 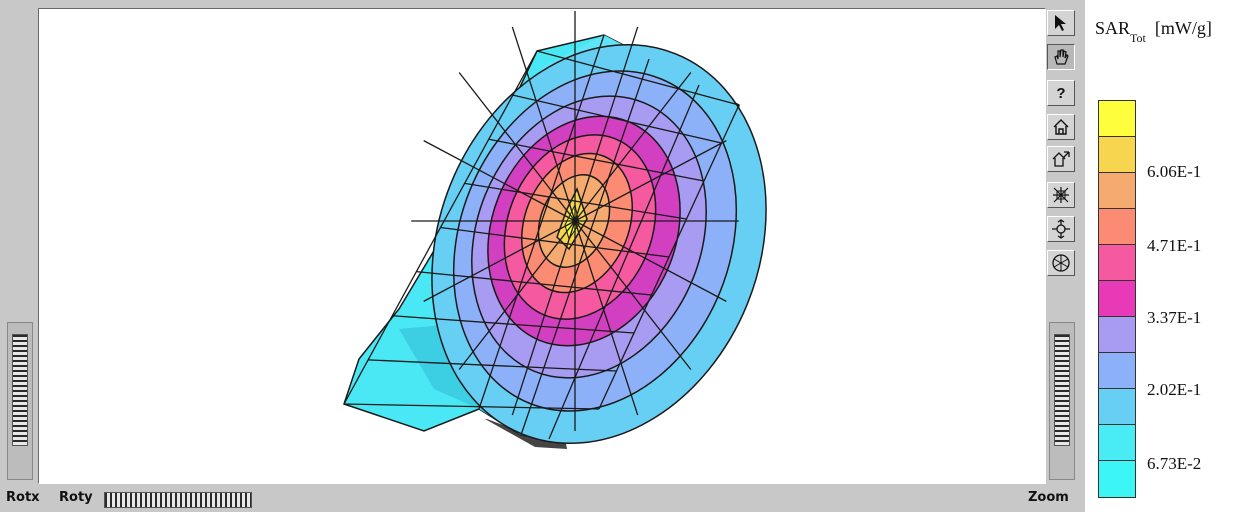 I want to click on view-all-button, so click(x=1061, y=195).